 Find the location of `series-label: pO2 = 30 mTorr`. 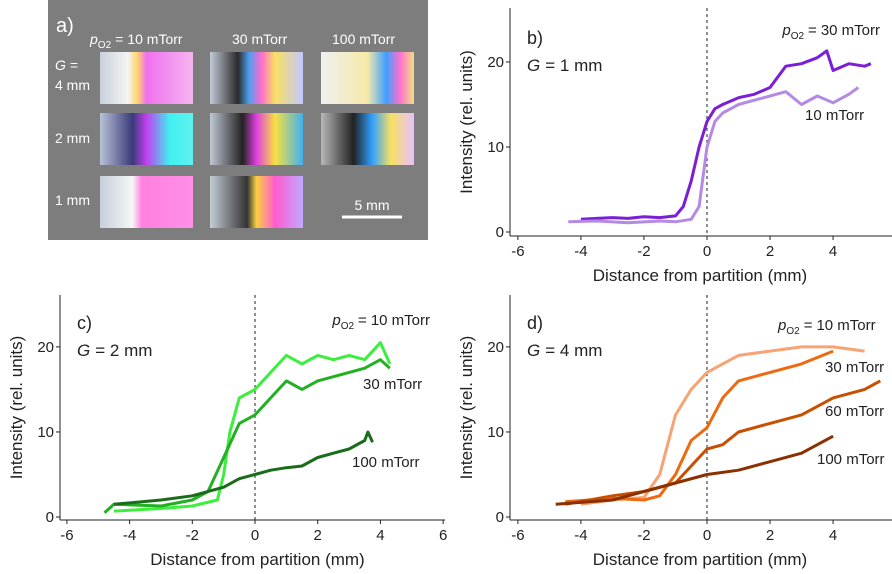

series-label: pO2 = 30 mTorr is located at coordinates (830, 32).